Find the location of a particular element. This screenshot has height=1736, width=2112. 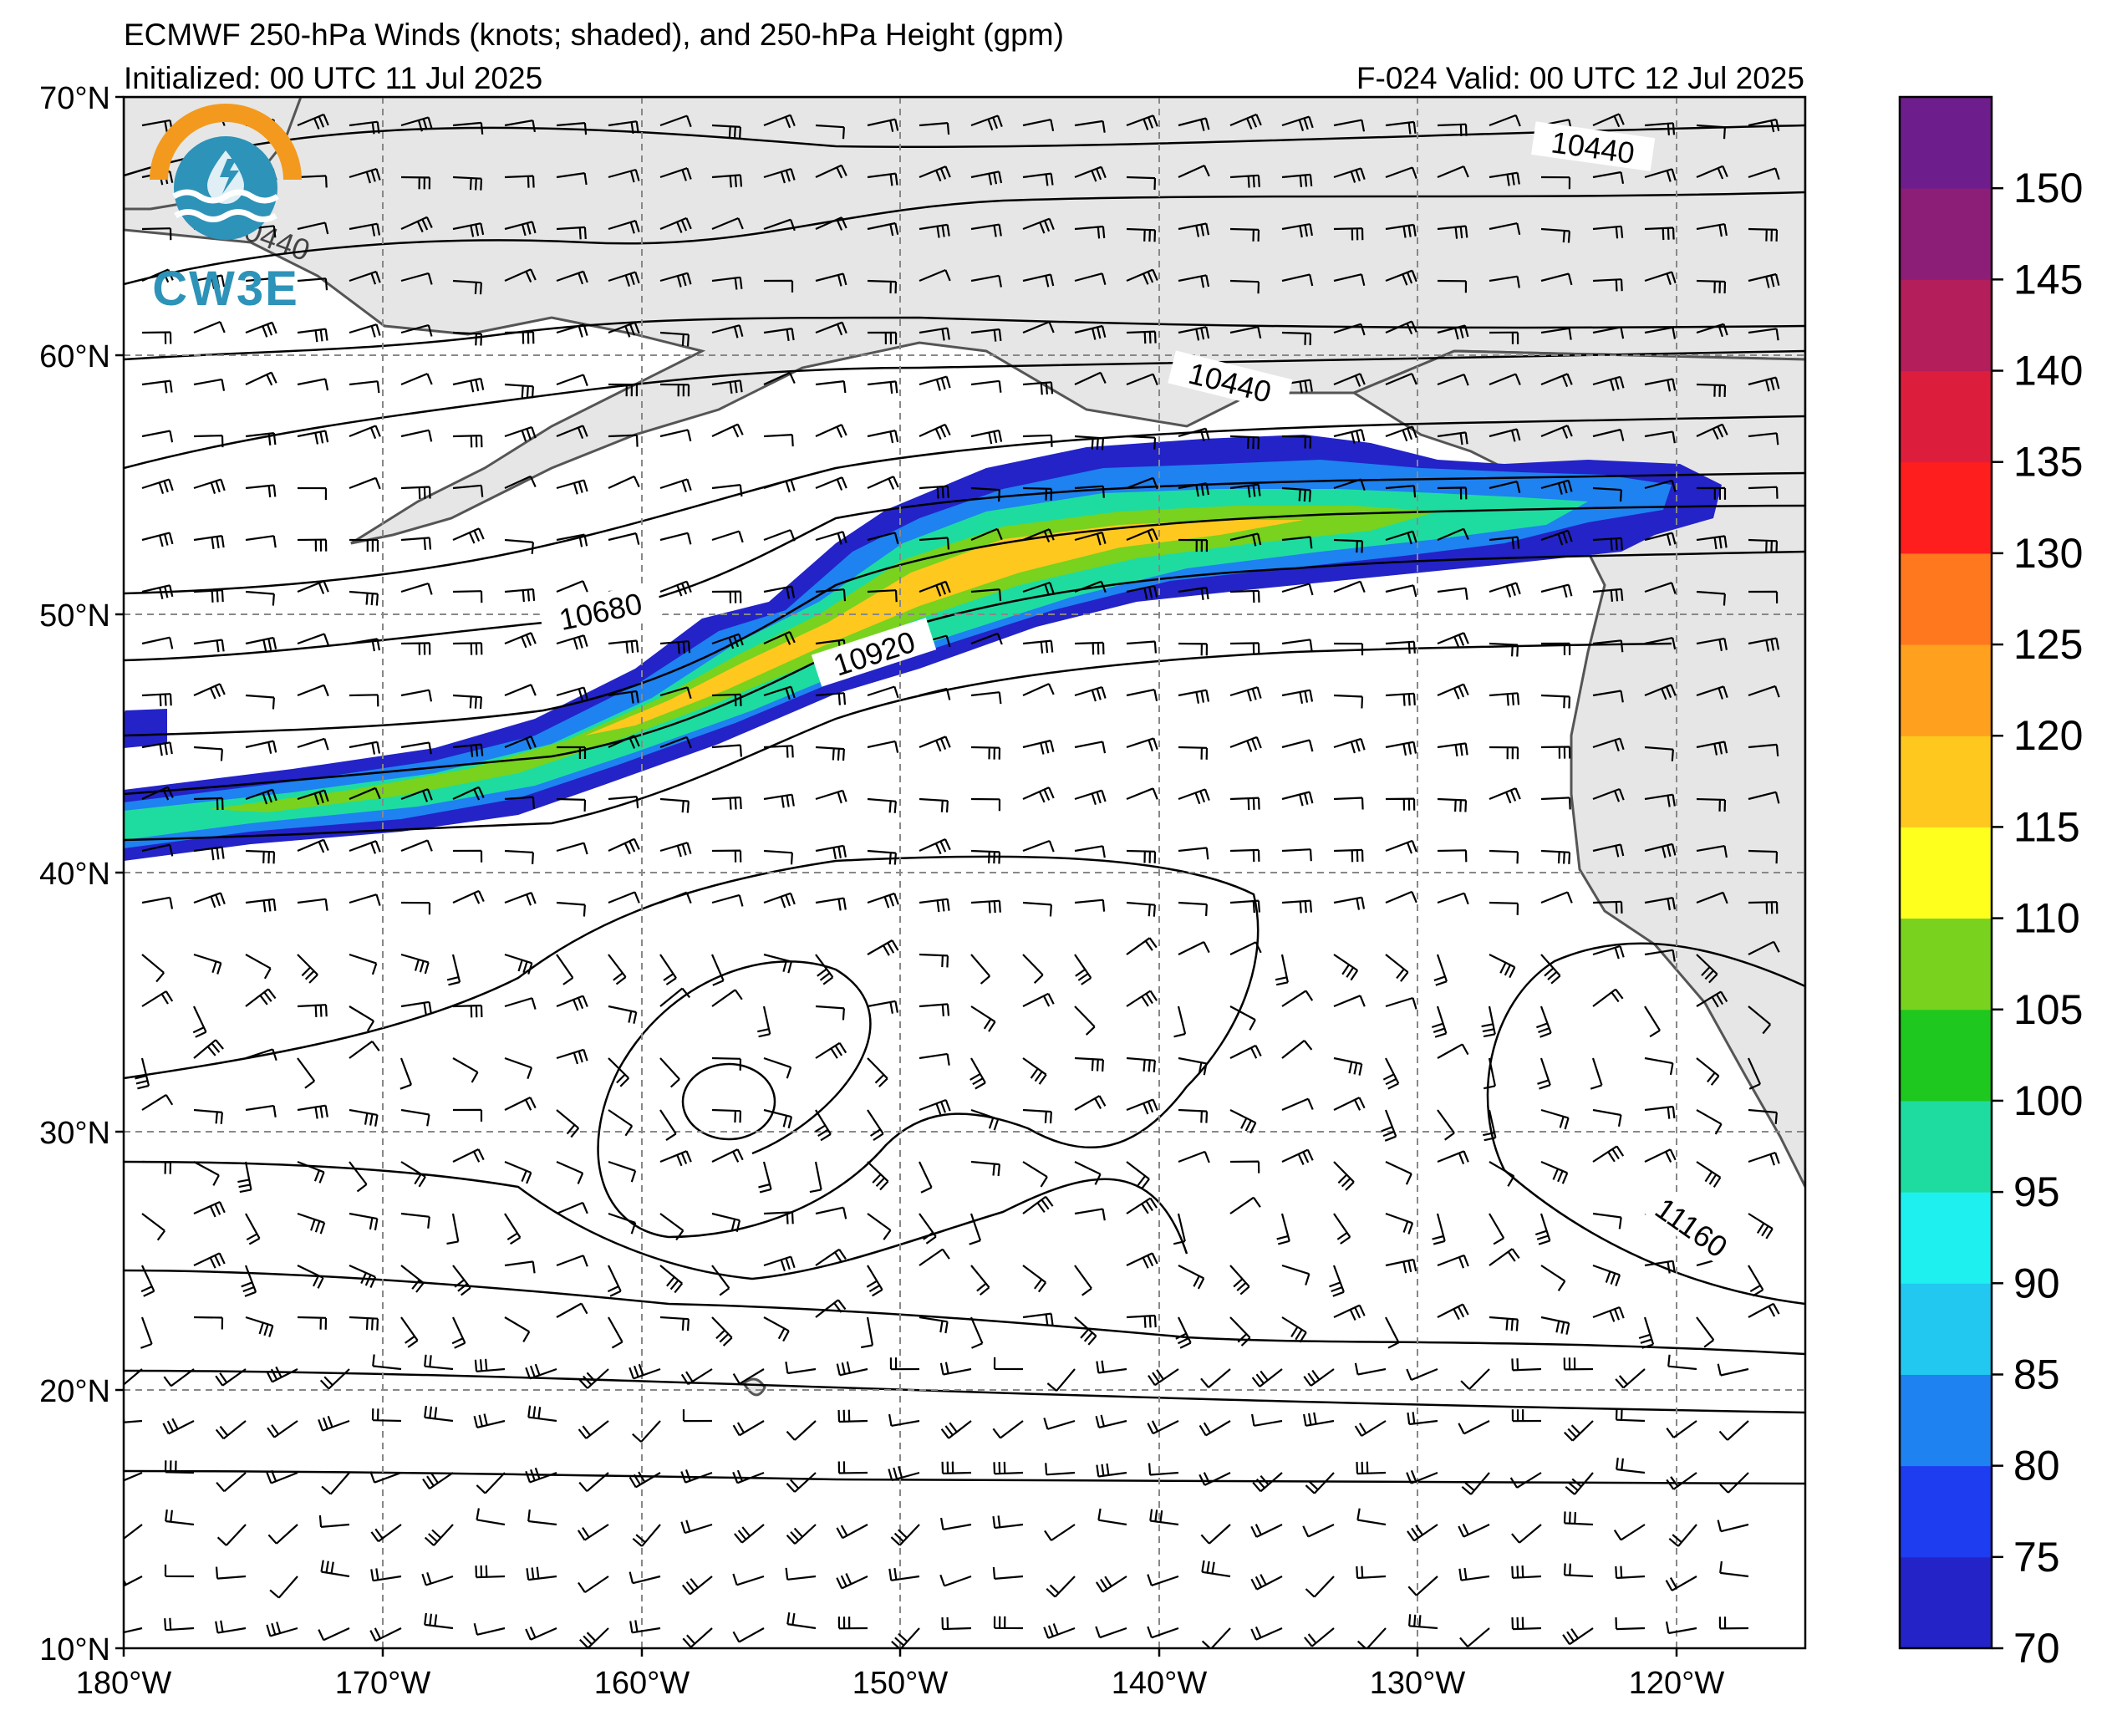

valid-time: F-024 Valid: 00 UTC 12 Jul 2025 is located at coordinates (1580, 78).